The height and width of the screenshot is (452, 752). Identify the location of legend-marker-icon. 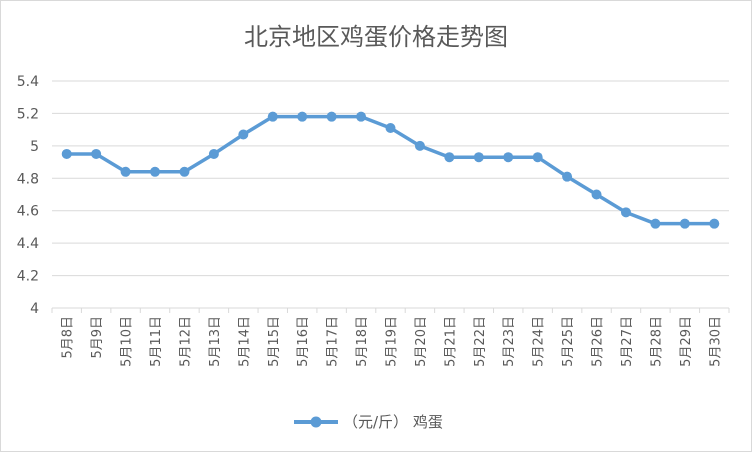
(316, 422).